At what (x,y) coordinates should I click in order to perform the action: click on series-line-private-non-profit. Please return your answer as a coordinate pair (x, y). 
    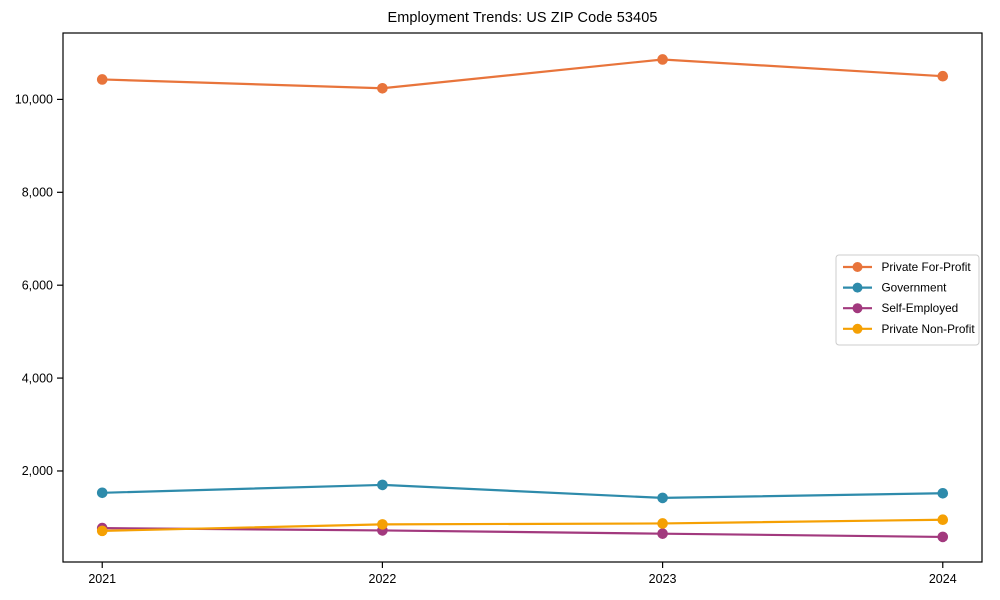
    Looking at the image, I should click on (522, 525).